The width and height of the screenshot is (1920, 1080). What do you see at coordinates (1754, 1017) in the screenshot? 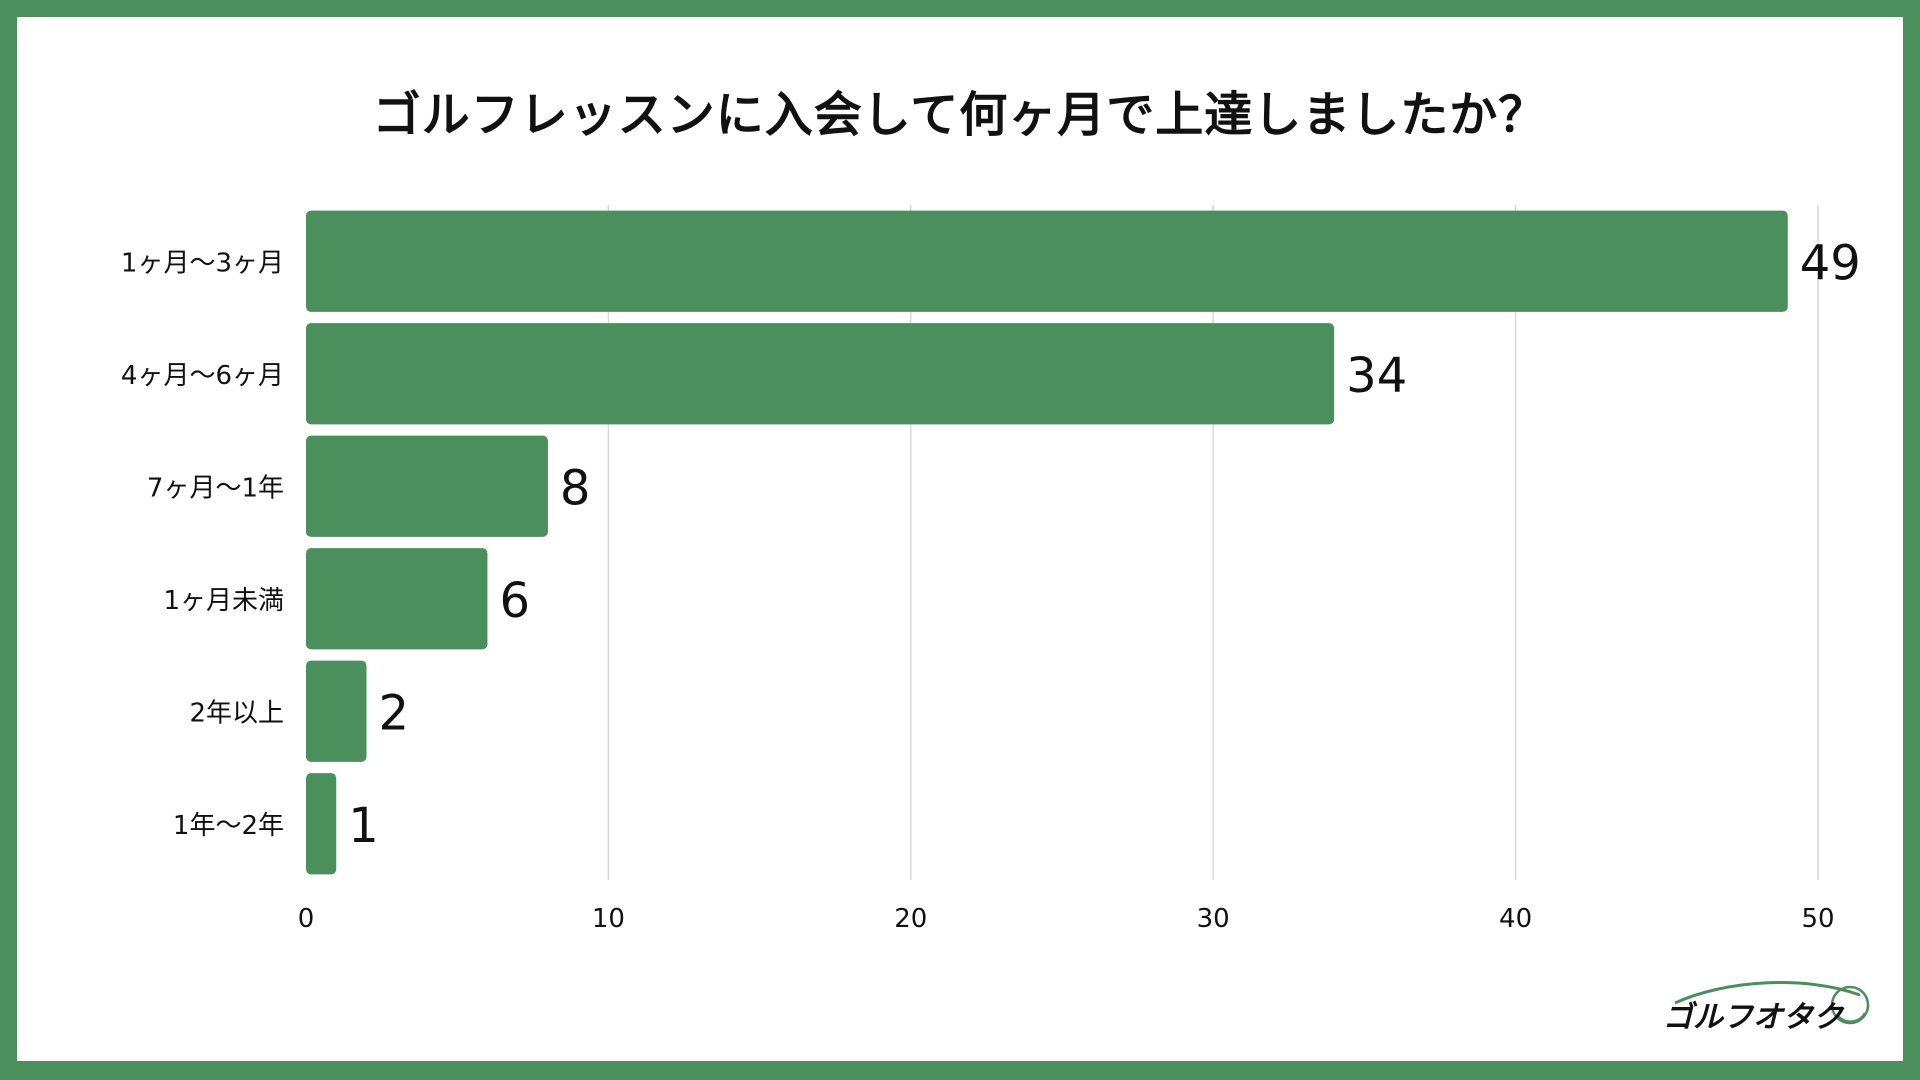
I see `logo-text: ゴルフオタク` at bounding box center [1754, 1017].